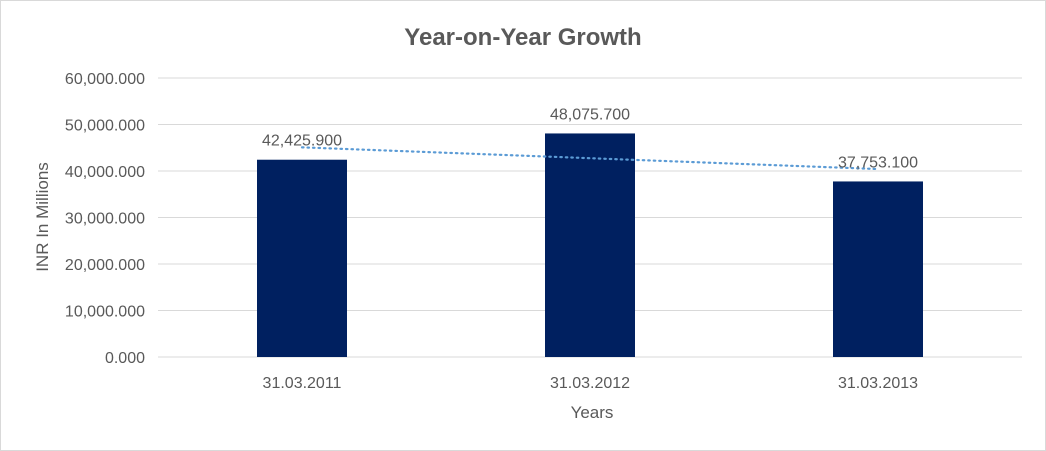 This screenshot has height=451, width=1046. What do you see at coordinates (590, 245) in the screenshot?
I see `bar-31.03.2012` at bounding box center [590, 245].